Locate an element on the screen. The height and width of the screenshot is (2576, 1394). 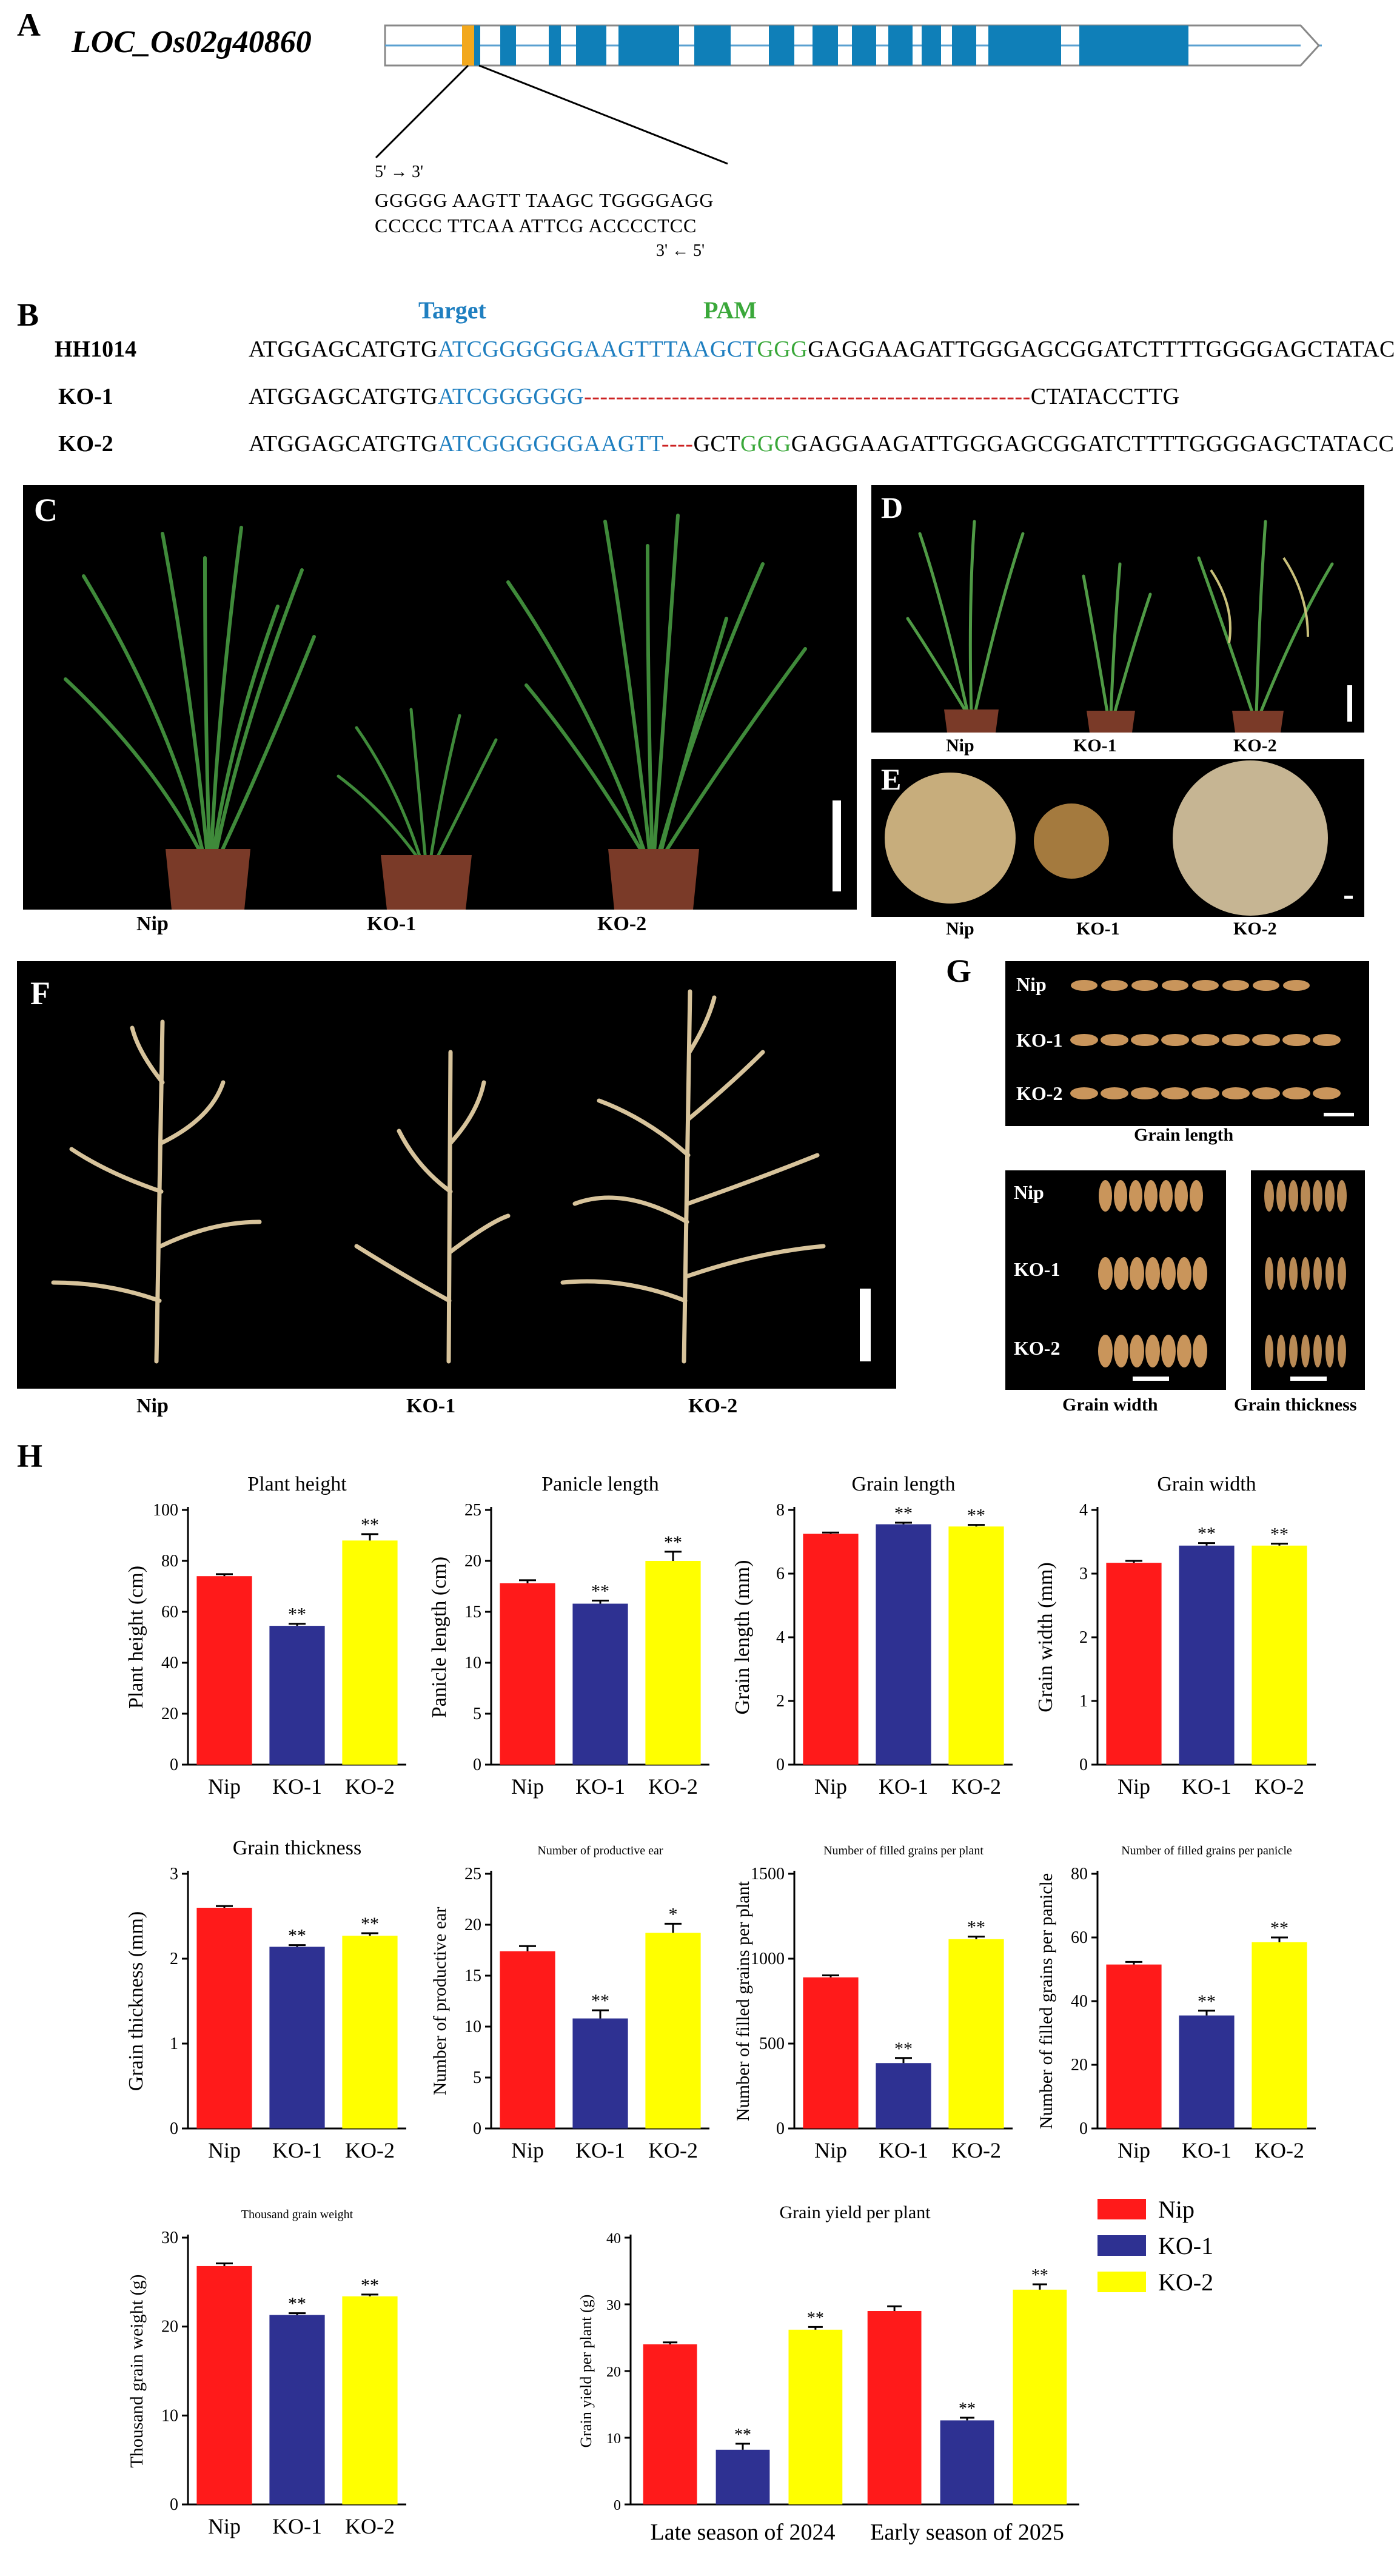
y-tick-label: 2 is located at coordinates (780, 1701).